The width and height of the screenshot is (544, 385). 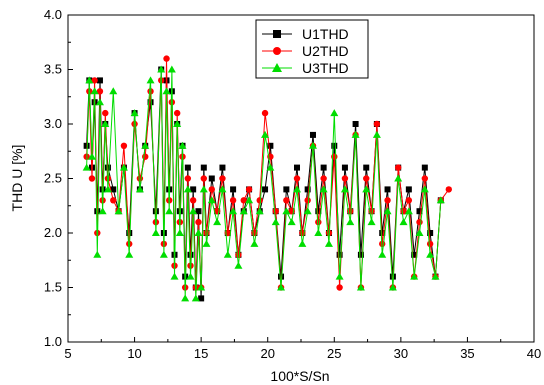 What do you see at coordinates (401, 353) in the screenshot?
I see `x-tick-label: 30` at bounding box center [401, 353].